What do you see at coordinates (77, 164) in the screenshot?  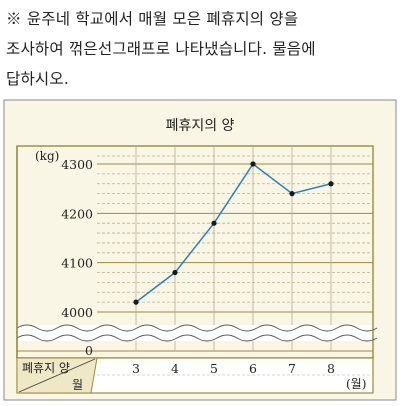 I see `y-tick-label: 4300` at bounding box center [77, 164].